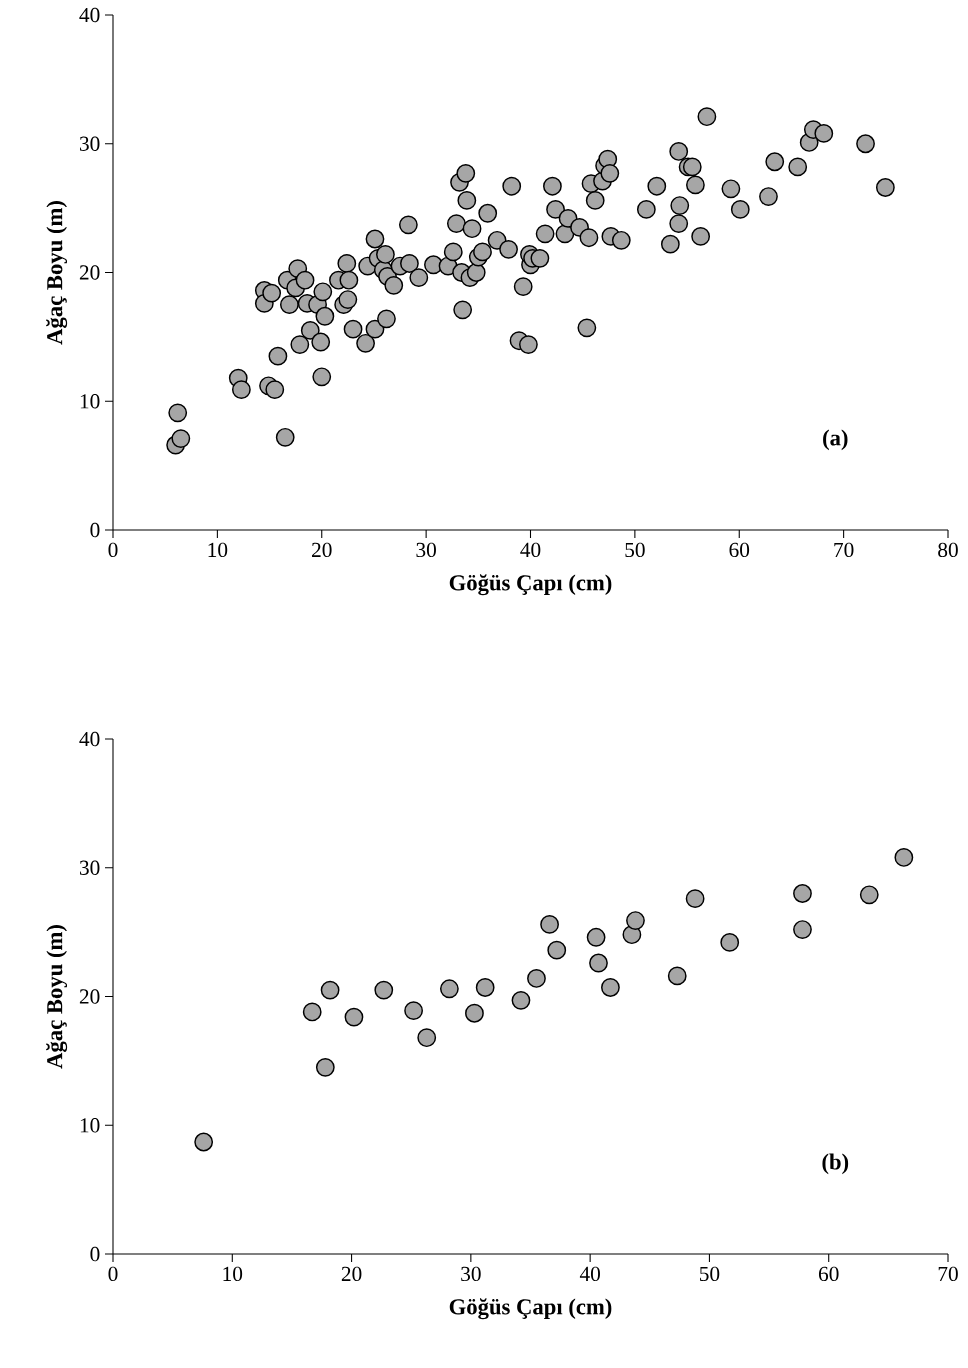 The image size is (968, 1368). I want to click on annotation: (b), so click(835, 1164).